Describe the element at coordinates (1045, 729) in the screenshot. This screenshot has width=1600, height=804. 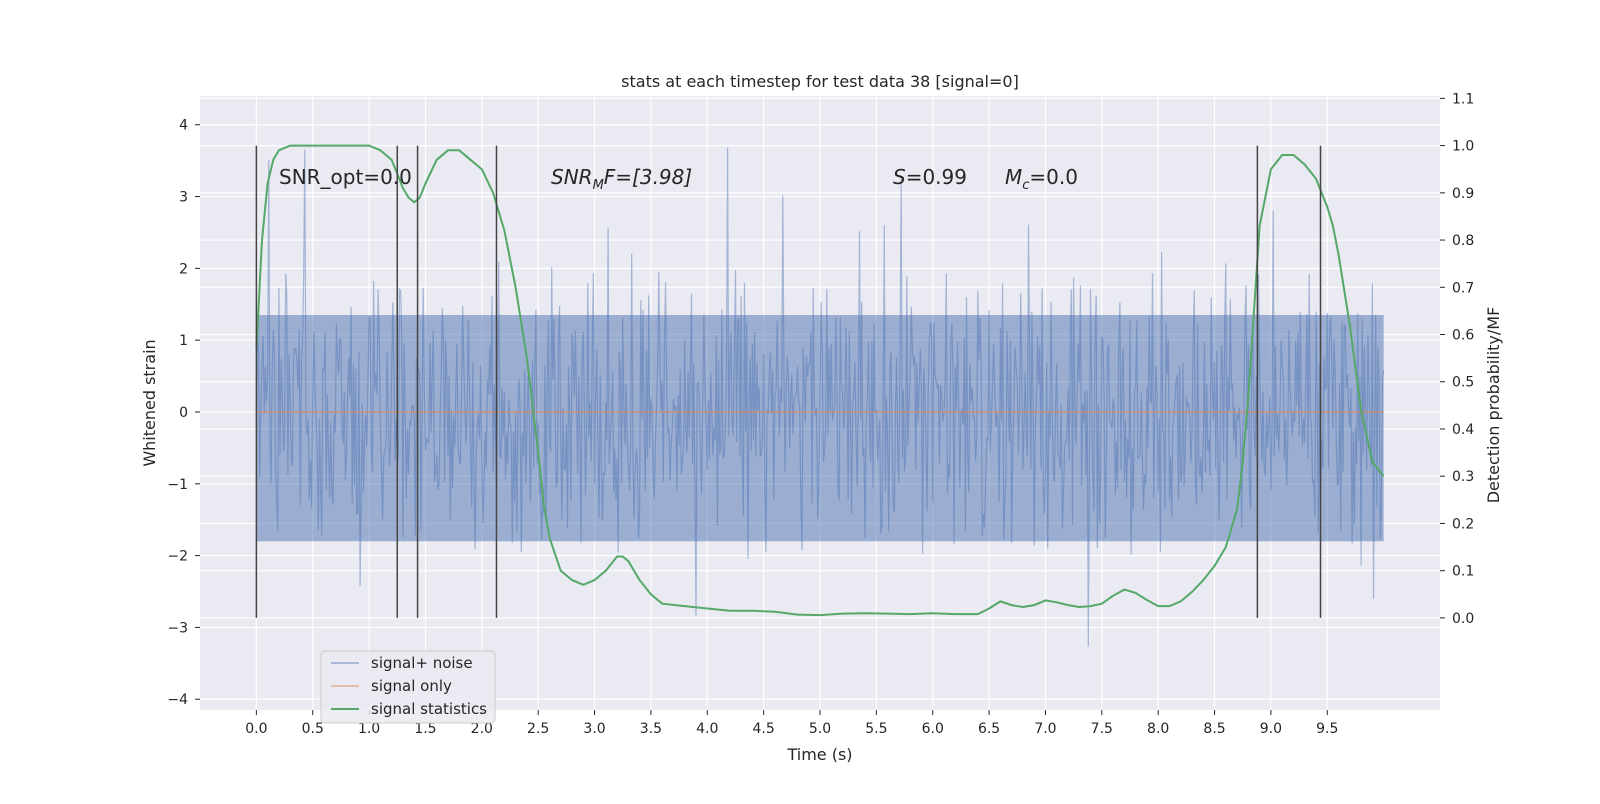
I see `x-tick-label: 7.0` at that location.